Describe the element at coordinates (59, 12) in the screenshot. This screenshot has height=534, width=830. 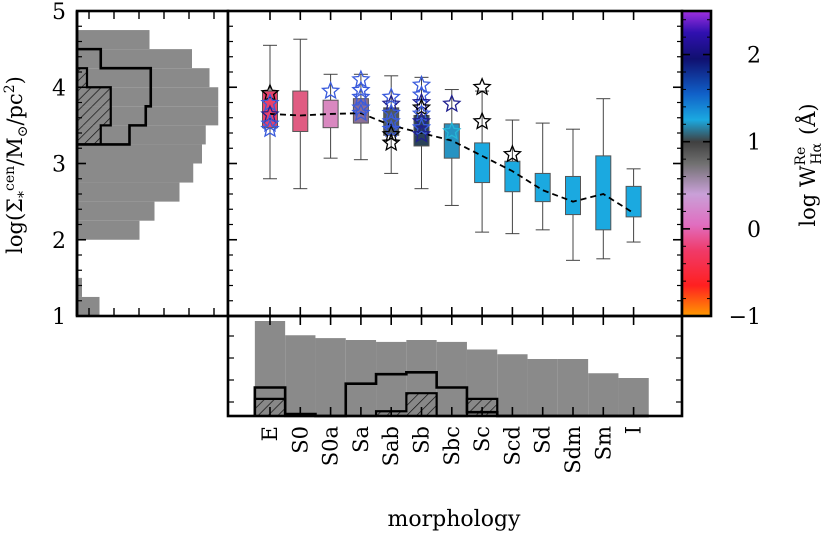
I see `y-tick-label: 5` at that location.